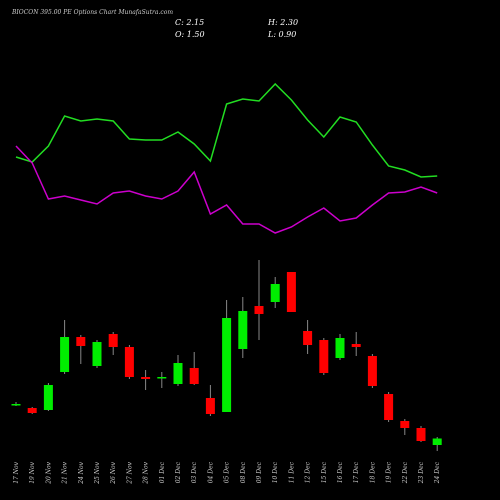 The height and width of the screenshot is (500, 500). Describe the element at coordinates (194, 472) in the screenshot. I see `x-tick-label: 03 Dec` at that location.